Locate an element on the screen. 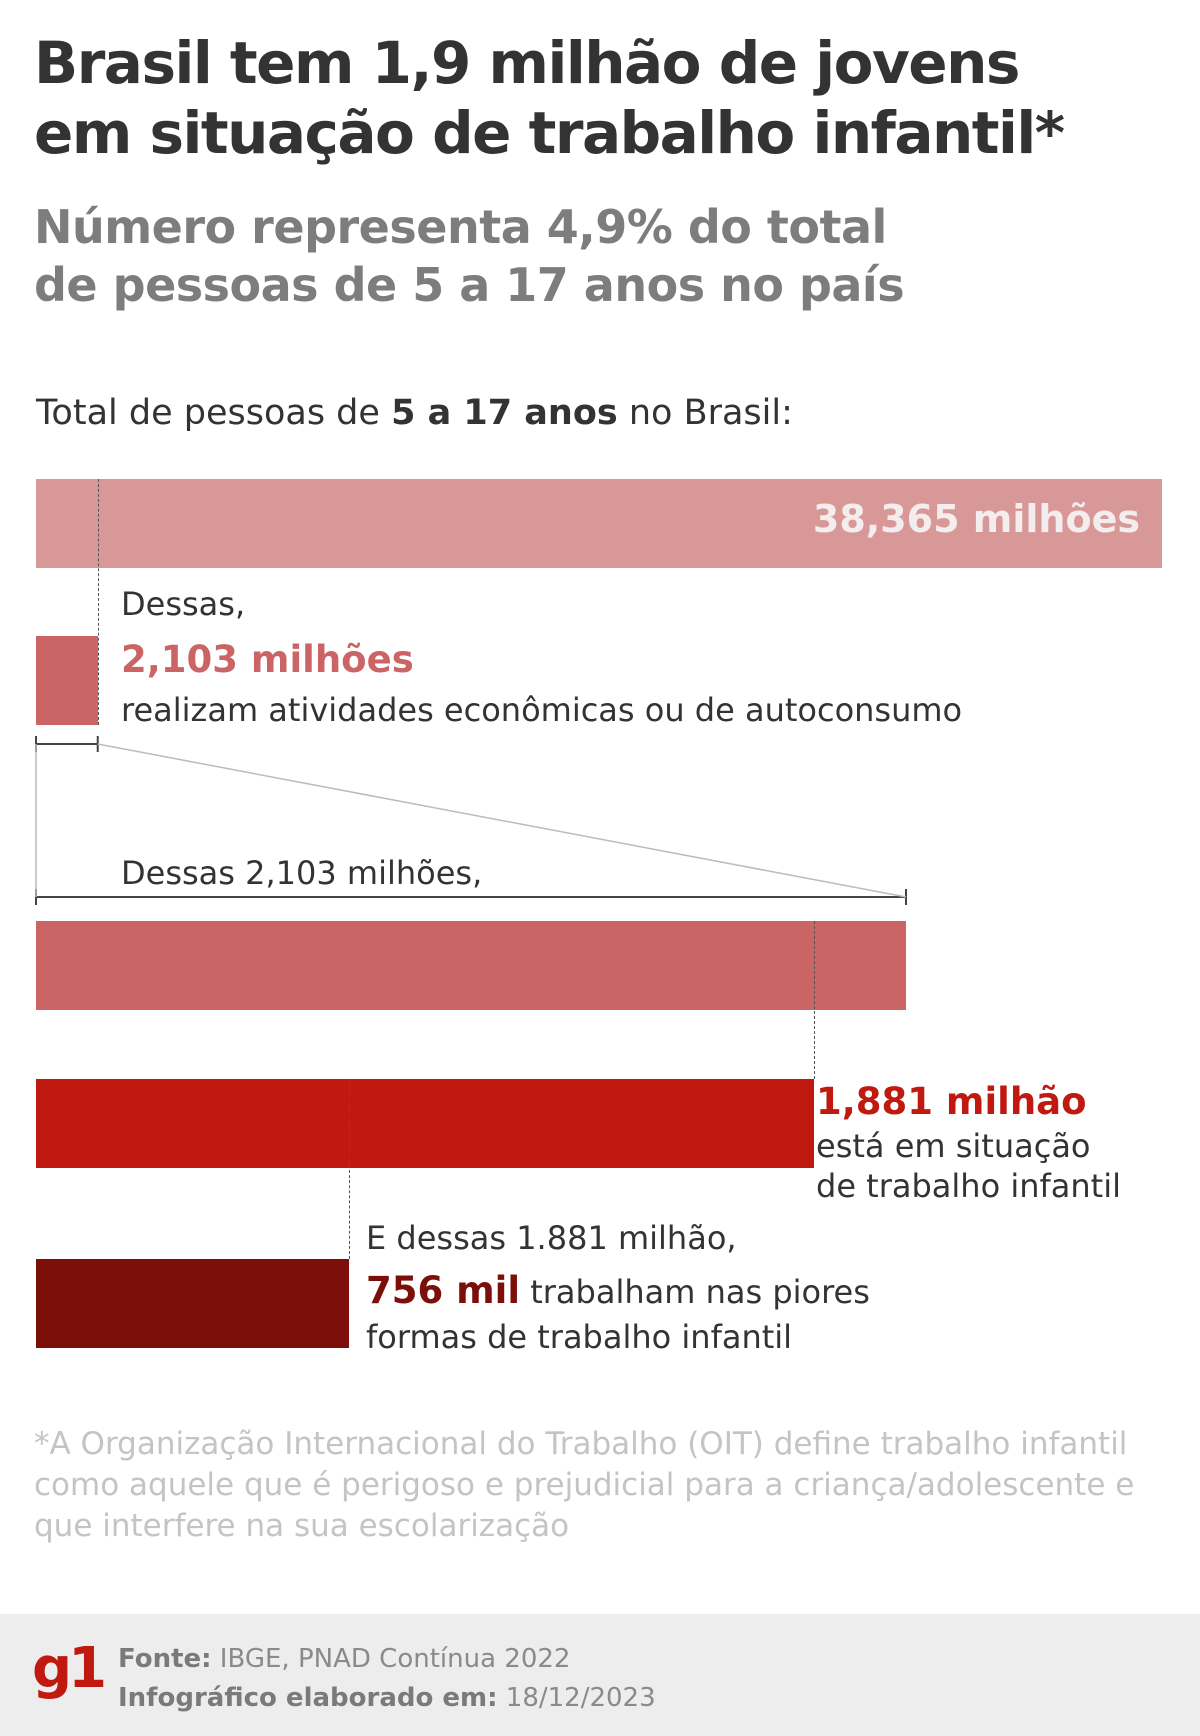  bar-economic-activities-expanded is located at coordinates (471, 965).